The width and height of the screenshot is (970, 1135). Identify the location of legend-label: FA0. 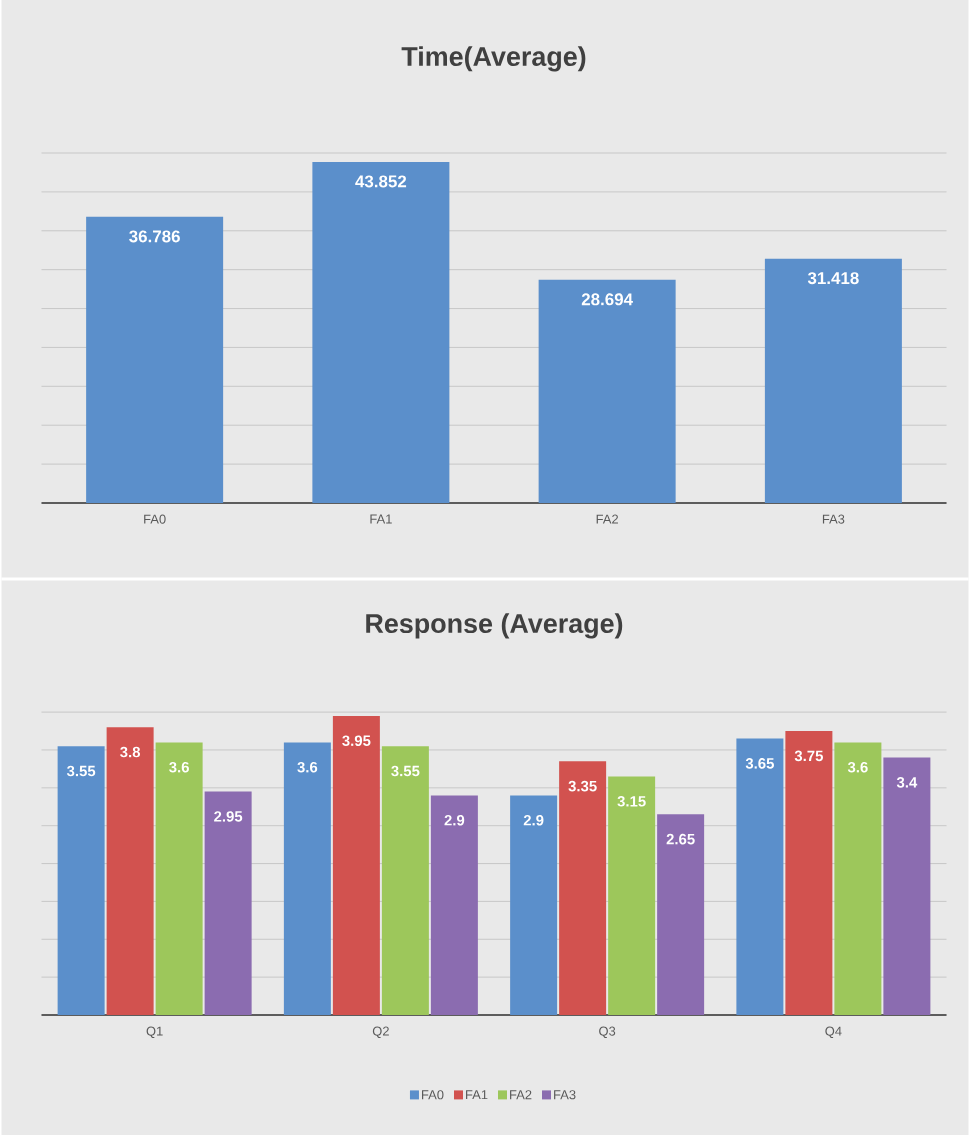
(433, 1095).